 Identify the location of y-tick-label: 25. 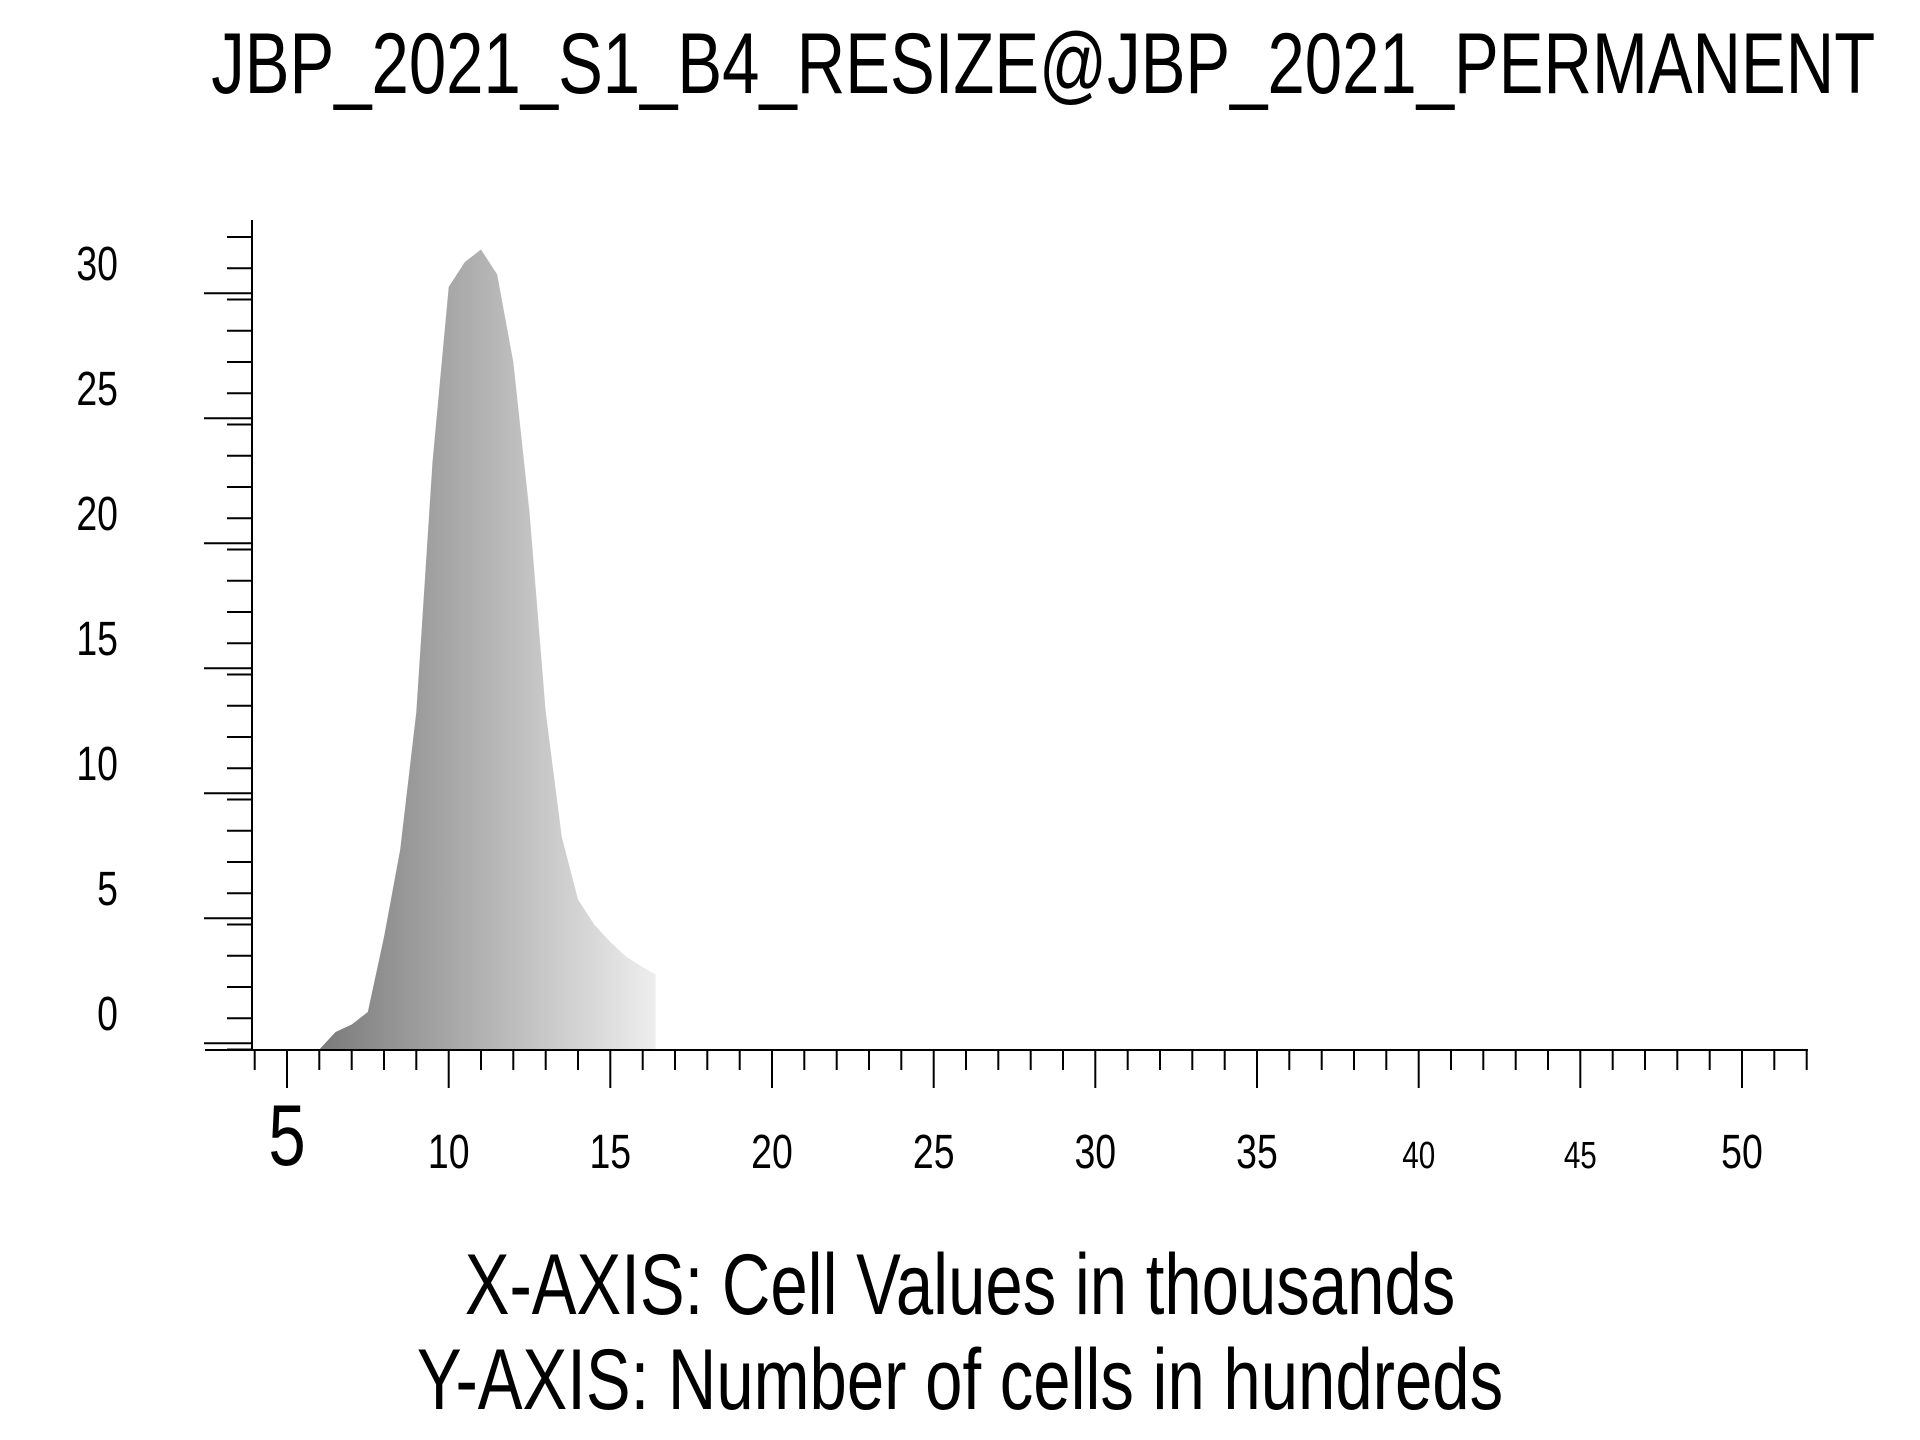
(97, 390).